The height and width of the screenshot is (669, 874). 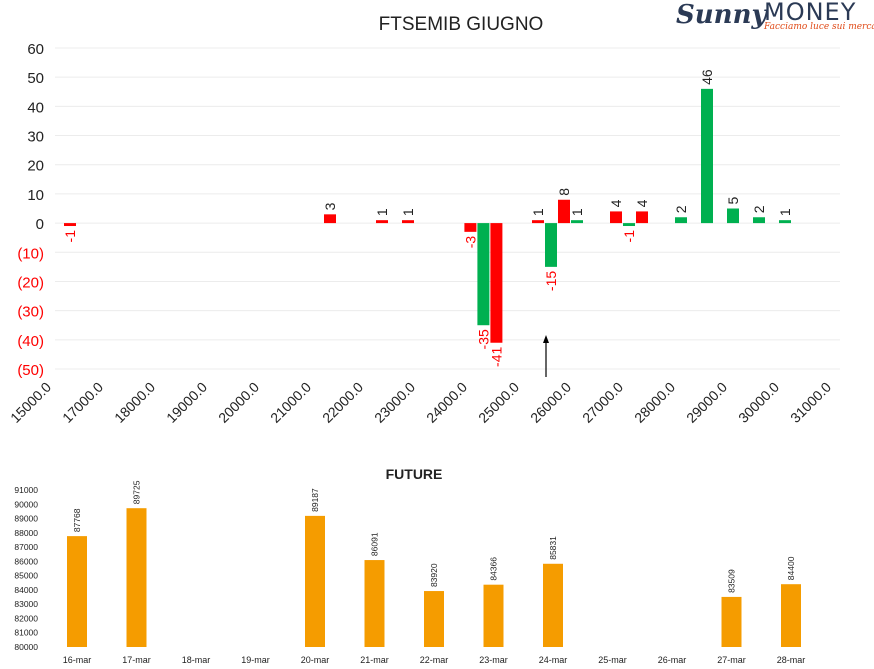 I want to click on x-tick-label: 27000.0, so click(x=602, y=402).